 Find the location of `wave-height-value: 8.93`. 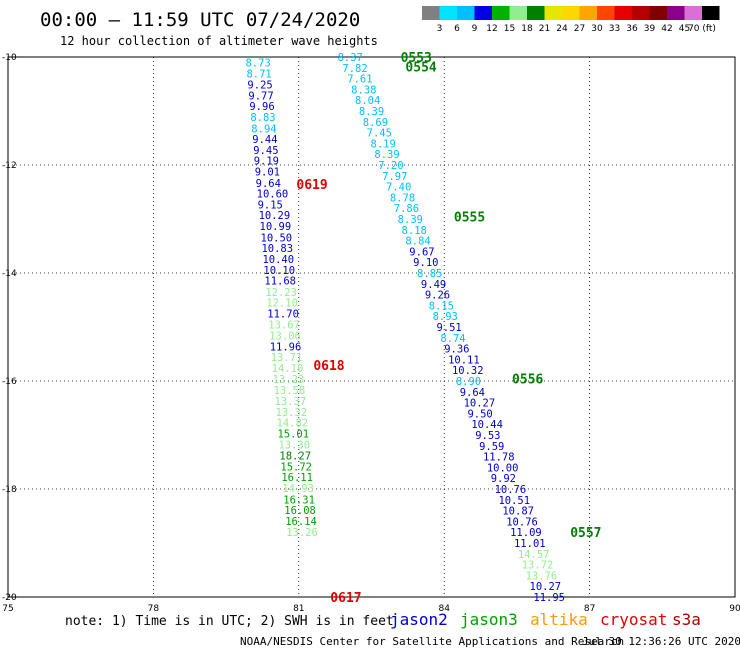

wave-height-value: 8.93 is located at coordinates (445, 317).